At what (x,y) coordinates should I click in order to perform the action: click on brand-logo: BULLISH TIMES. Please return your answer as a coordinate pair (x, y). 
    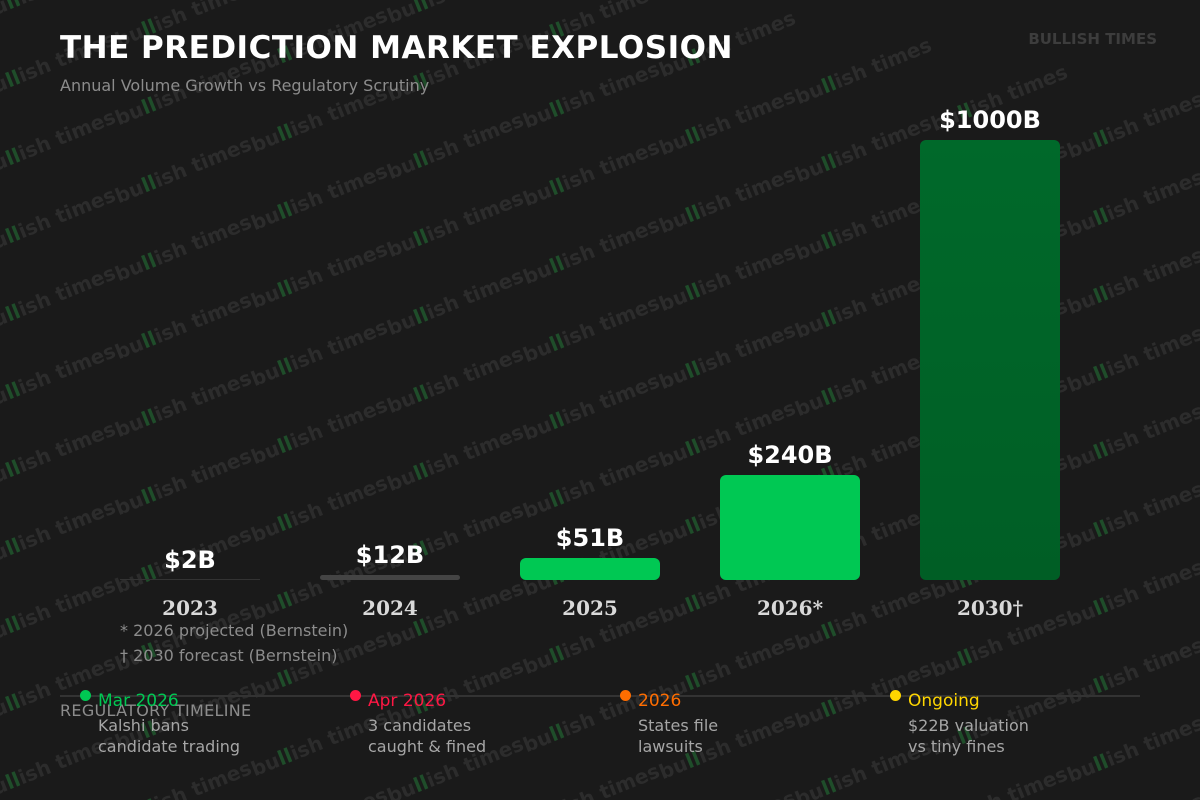
    Looking at the image, I should click on (1092, 39).